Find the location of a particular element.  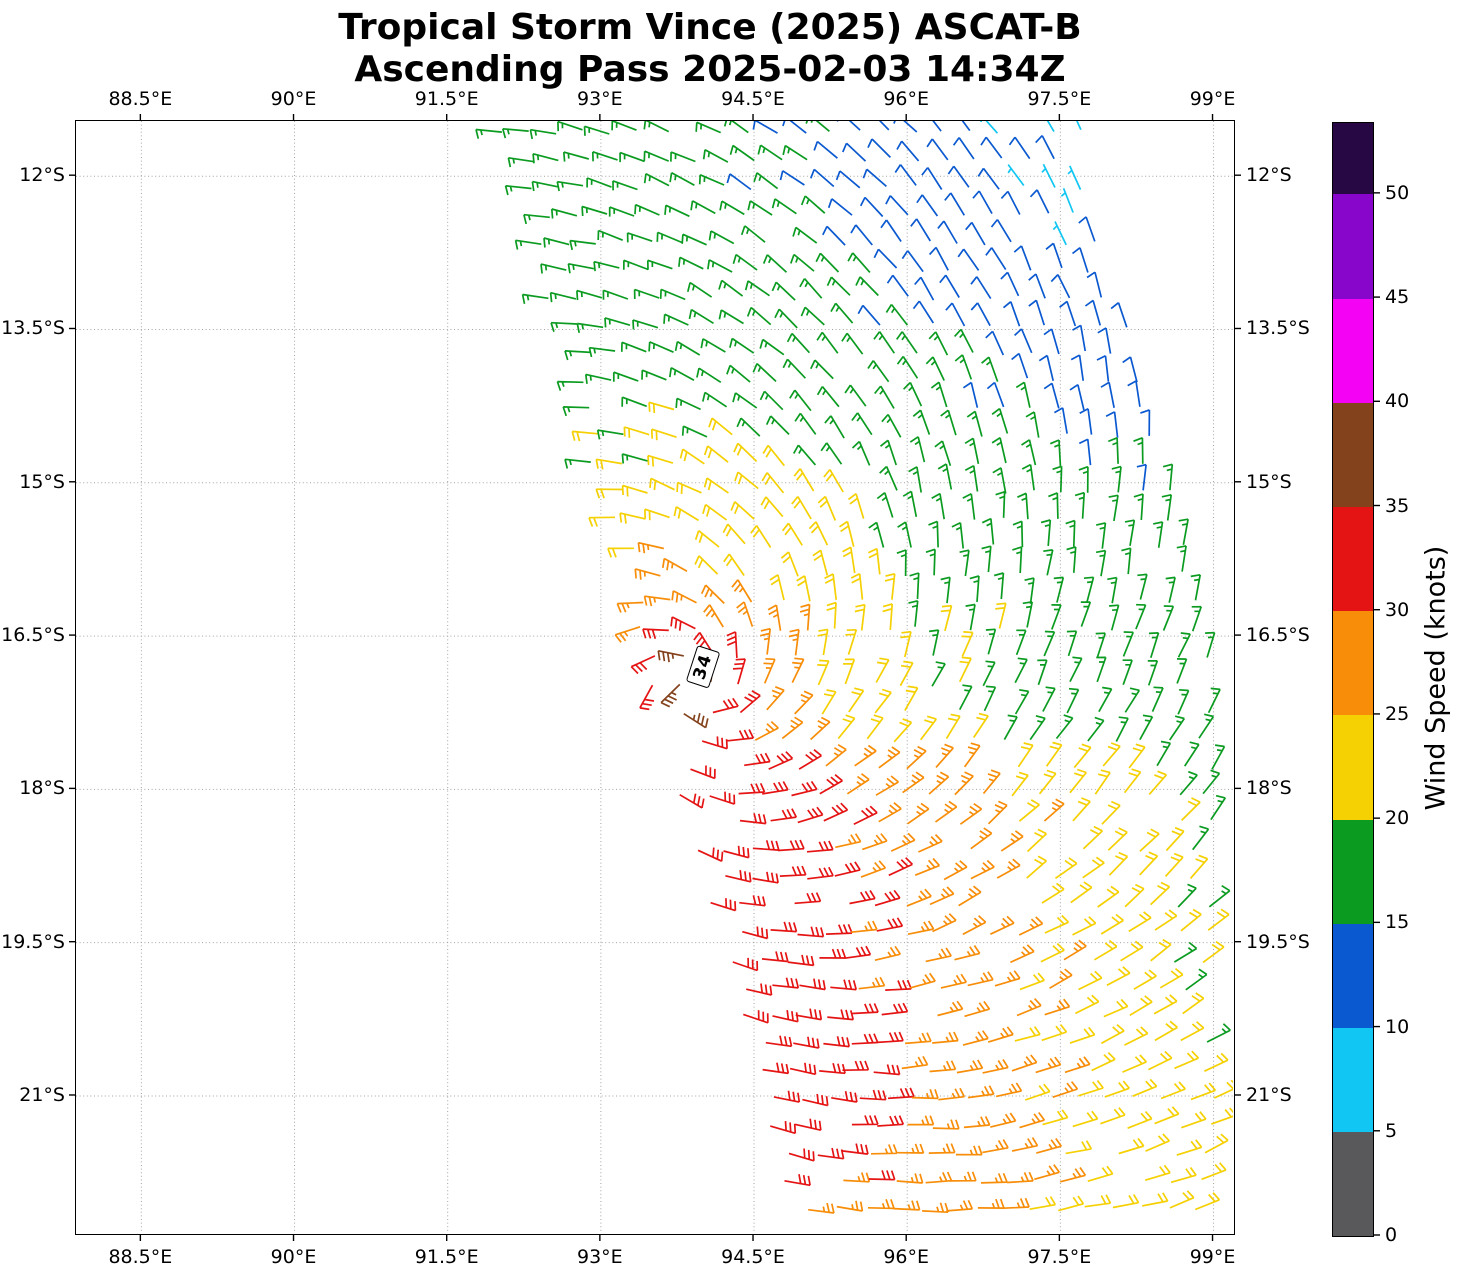

x-tick-label-bottom: 90°E is located at coordinates (293, 1257).